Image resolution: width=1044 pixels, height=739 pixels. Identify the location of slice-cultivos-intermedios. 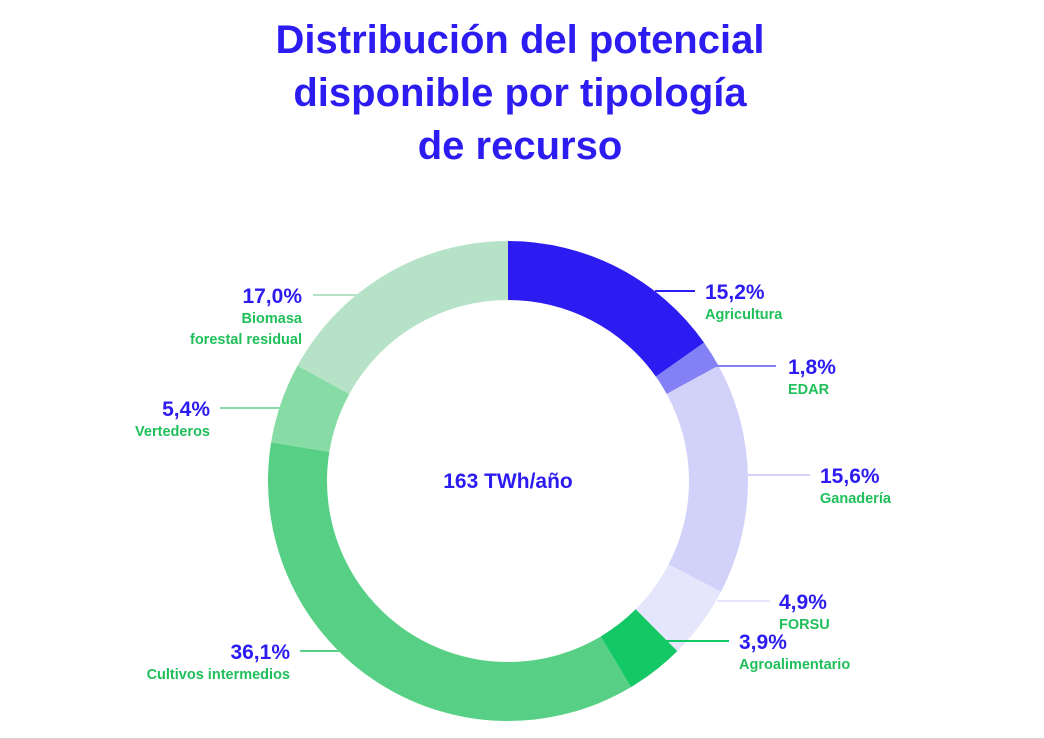
(449, 582).